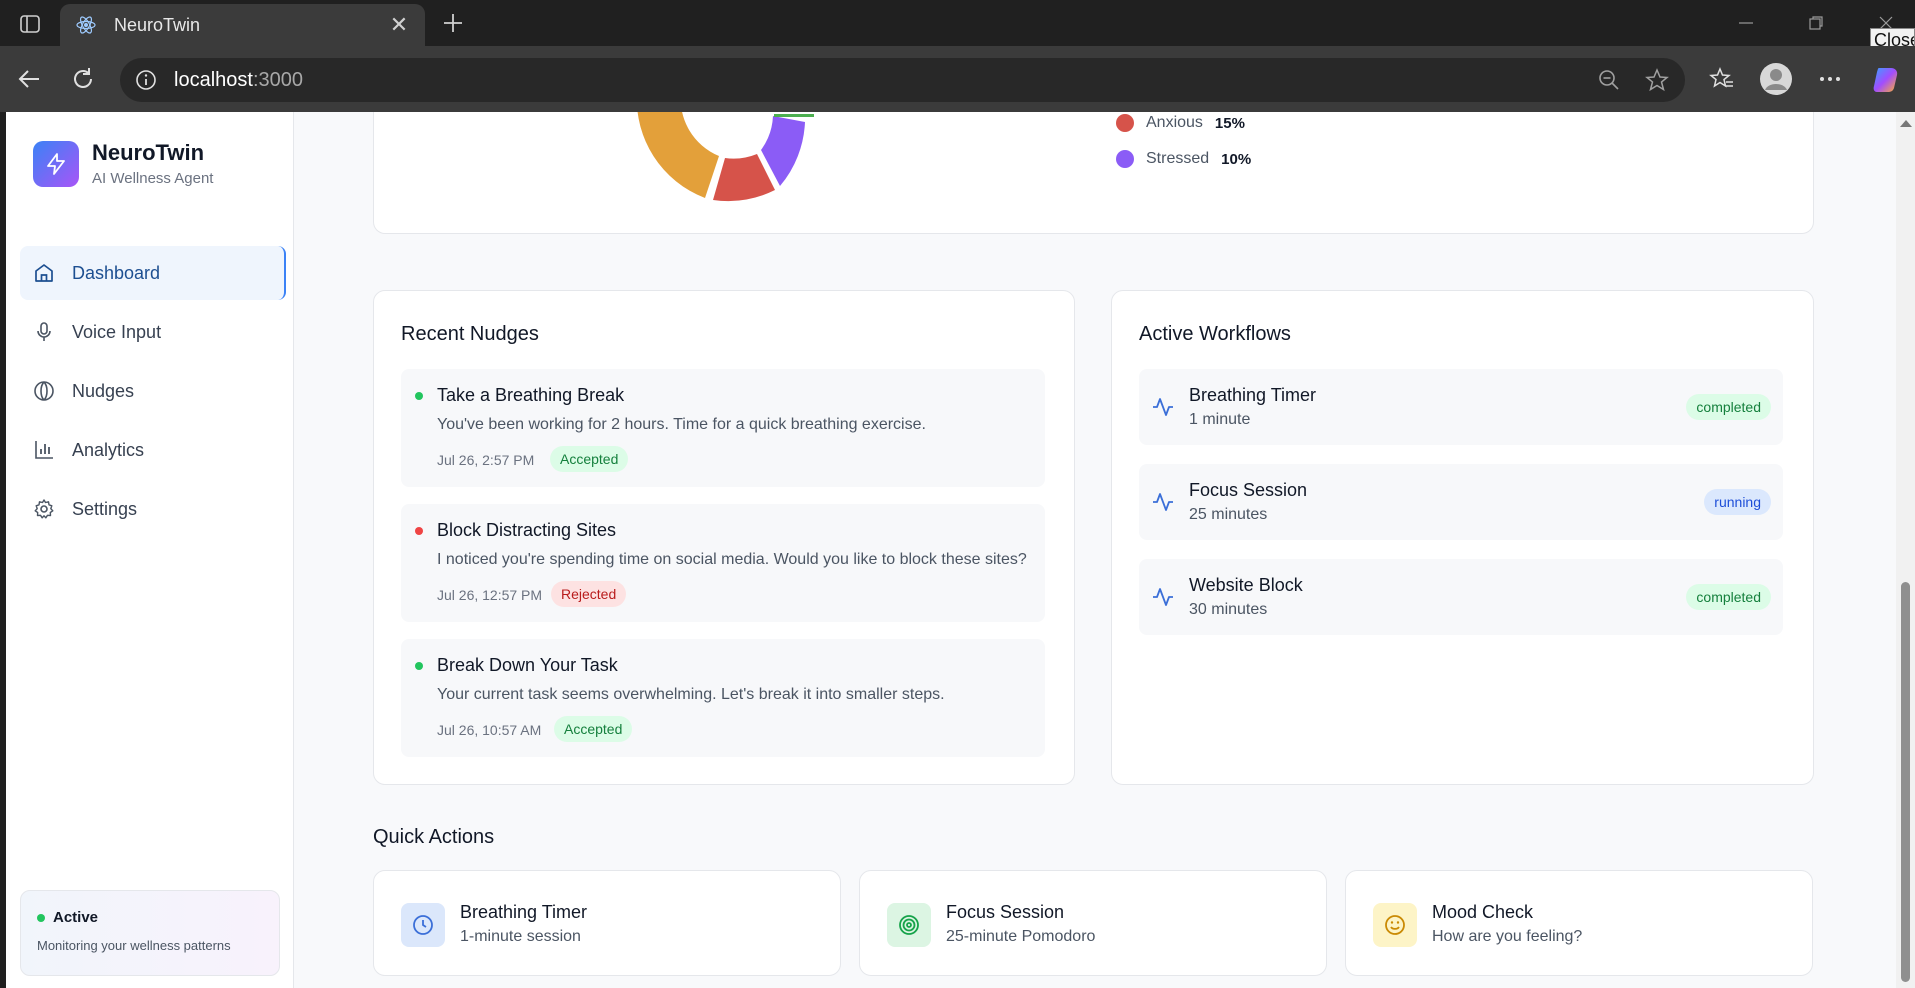 The width and height of the screenshot is (1915, 988). I want to click on mood-donut-chart, so click(725, 157).